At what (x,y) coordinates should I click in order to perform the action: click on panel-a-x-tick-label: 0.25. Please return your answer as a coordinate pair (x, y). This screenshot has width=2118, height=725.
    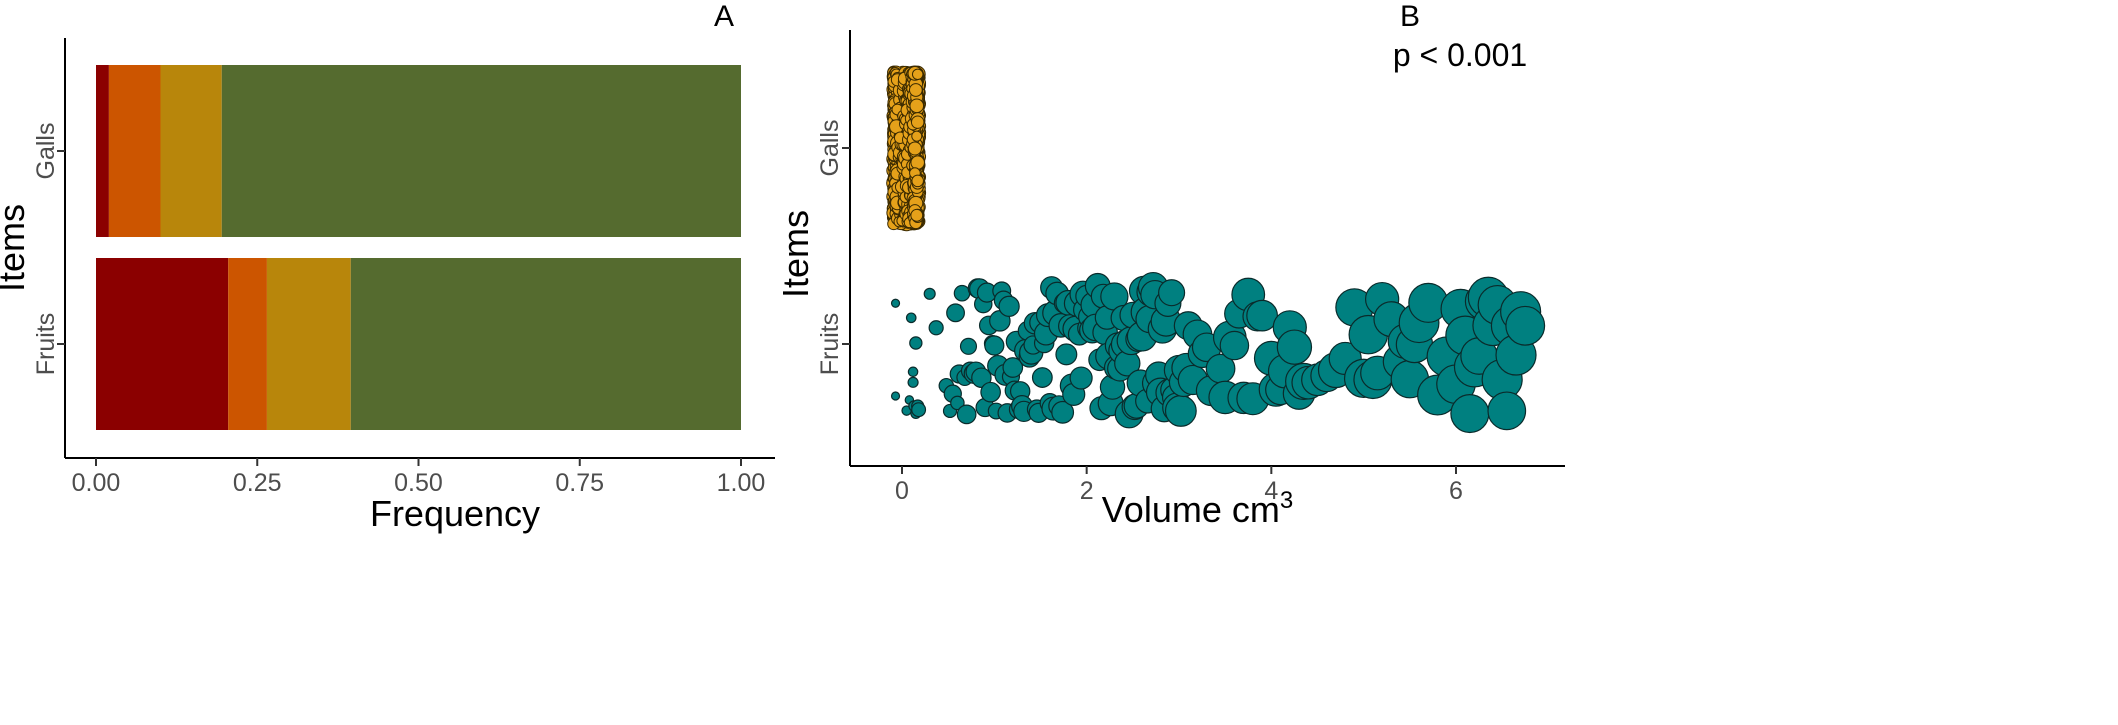
    Looking at the image, I should click on (257, 483).